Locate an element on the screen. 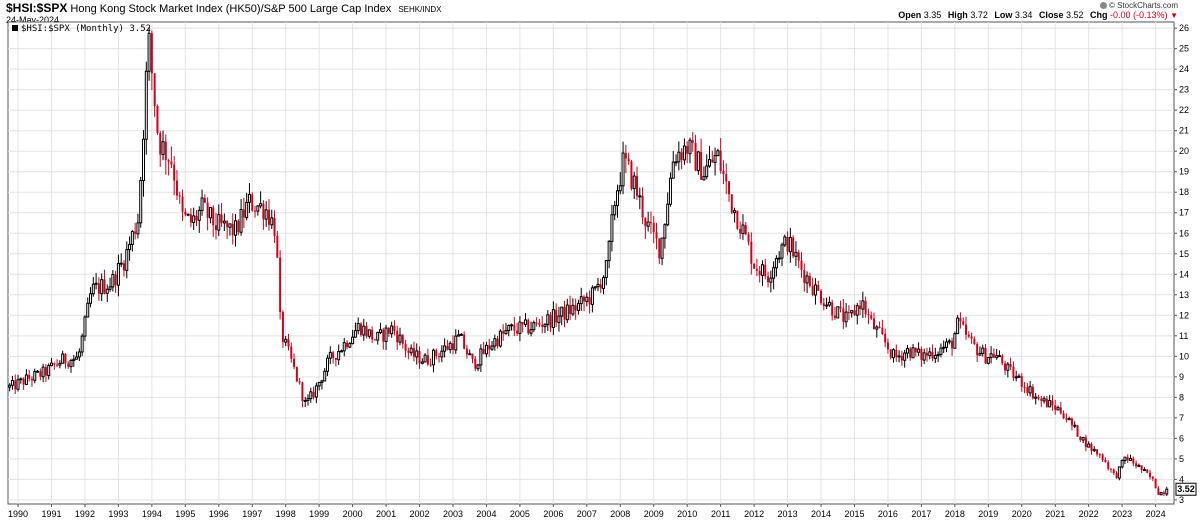 Image resolution: width=1200 pixels, height=522 pixels. credit: © StockCharts.com is located at coordinates (1036, 5).